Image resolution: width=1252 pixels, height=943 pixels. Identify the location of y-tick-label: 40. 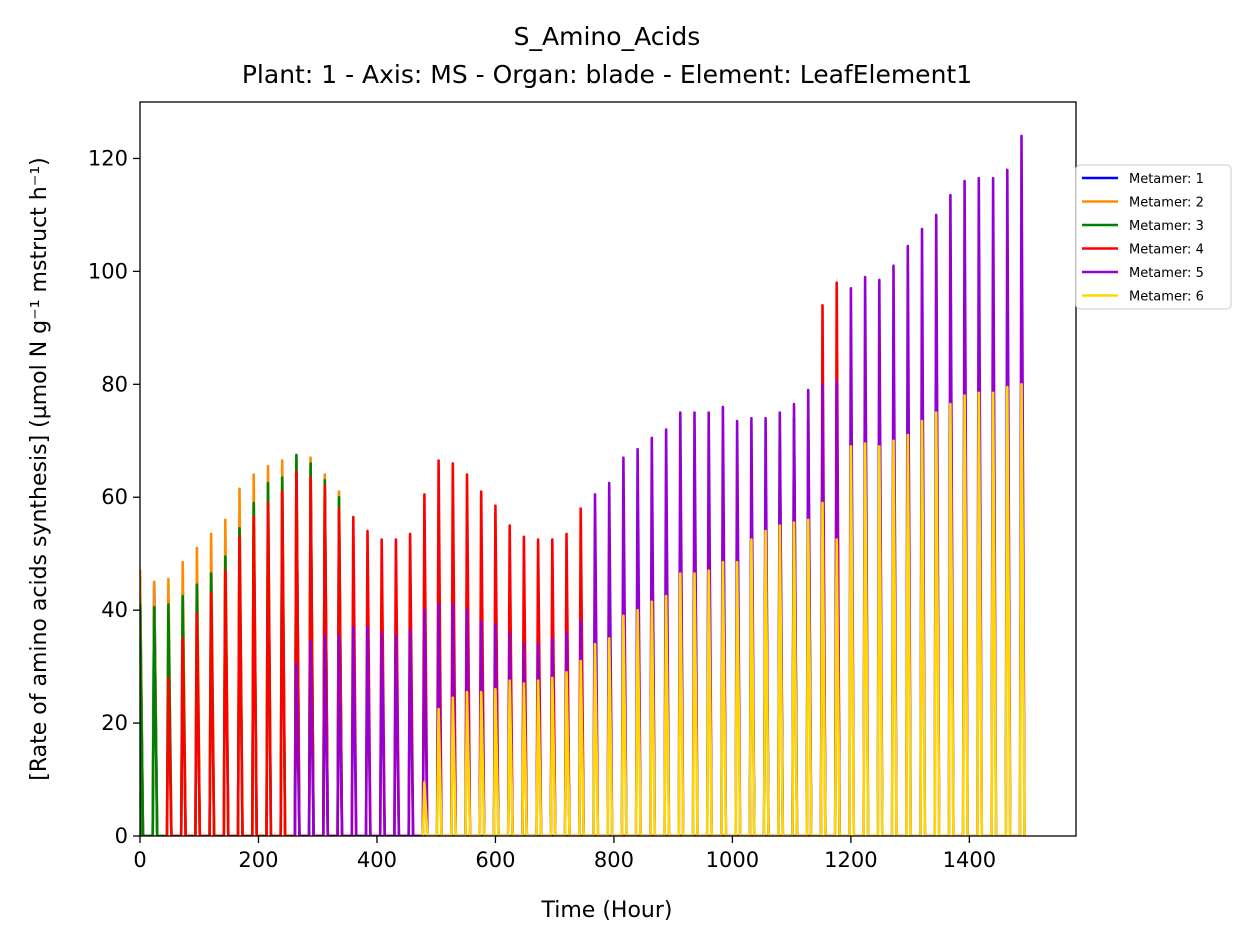
(114, 610).